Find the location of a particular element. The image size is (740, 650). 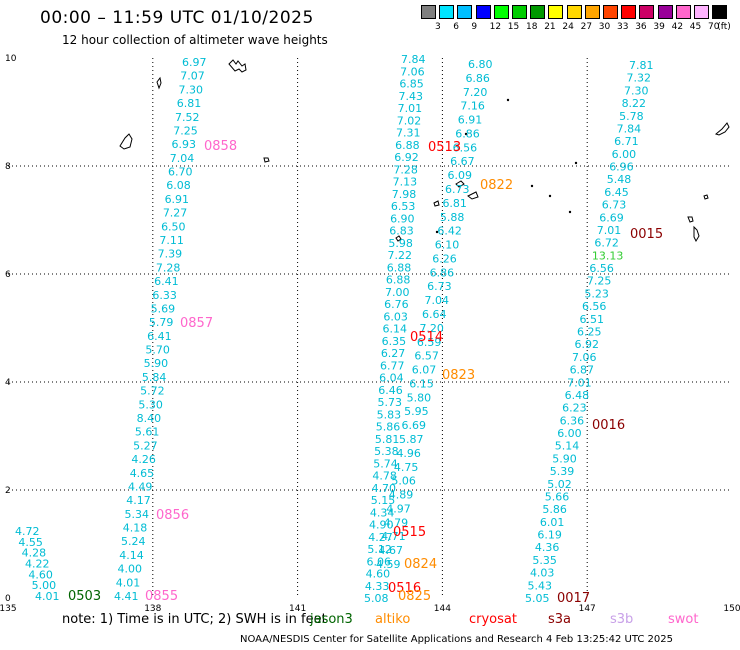

track-e-value: 5.14 is located at coordinates (567, 446).